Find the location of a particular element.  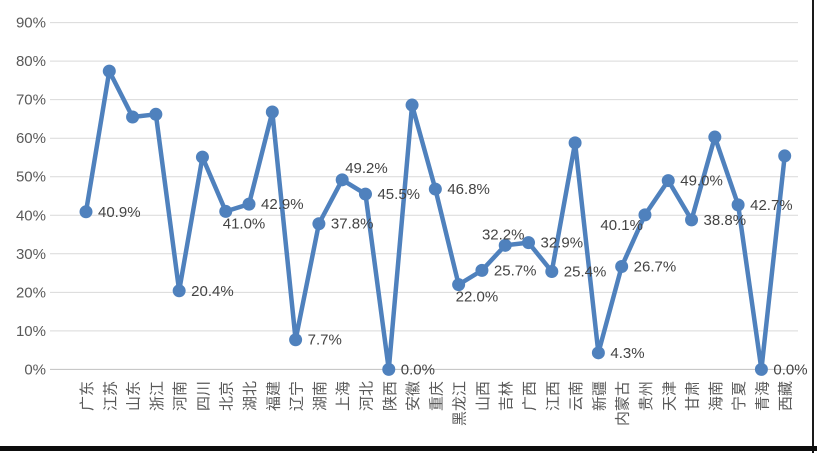

x-axis-category-label: 重庆 is located at coordinates (436, 396).